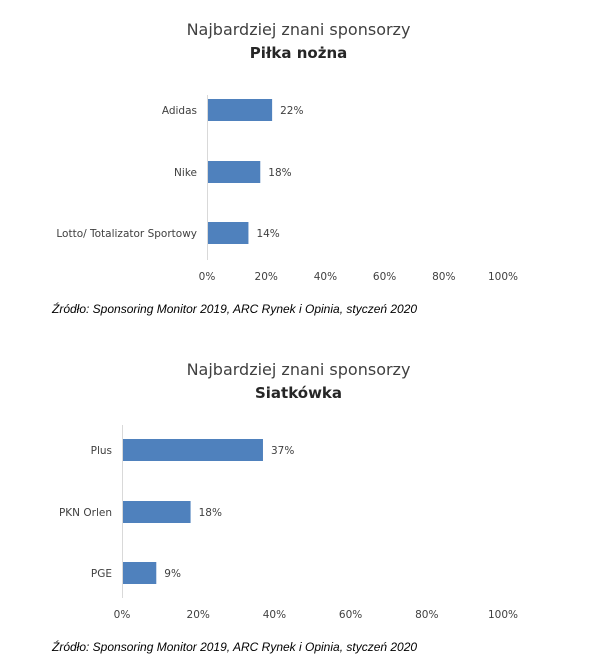  What do you see at coordinates (291, 111) in the screenshot?
I see `data-label: 22%` at bounding box center [291, 111].